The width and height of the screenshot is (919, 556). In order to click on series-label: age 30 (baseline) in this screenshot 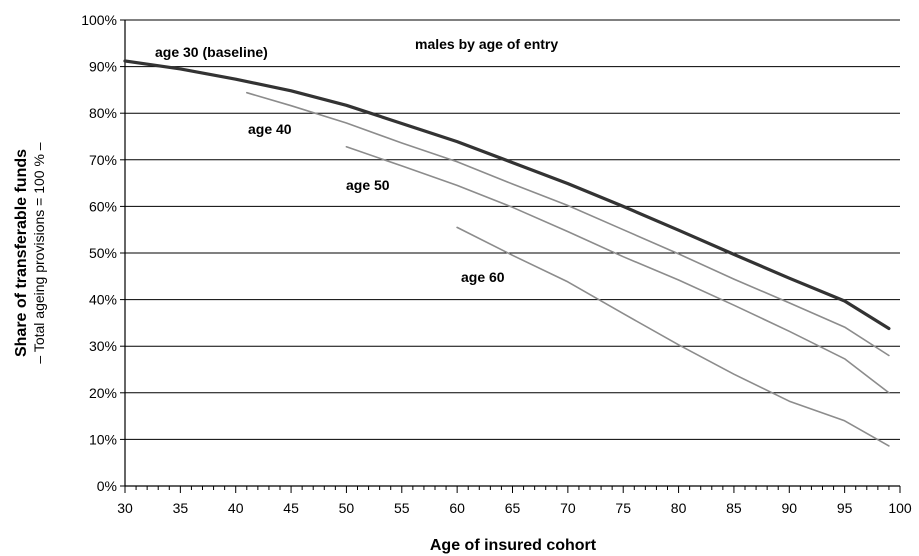, I will do `click(211, 52)`.